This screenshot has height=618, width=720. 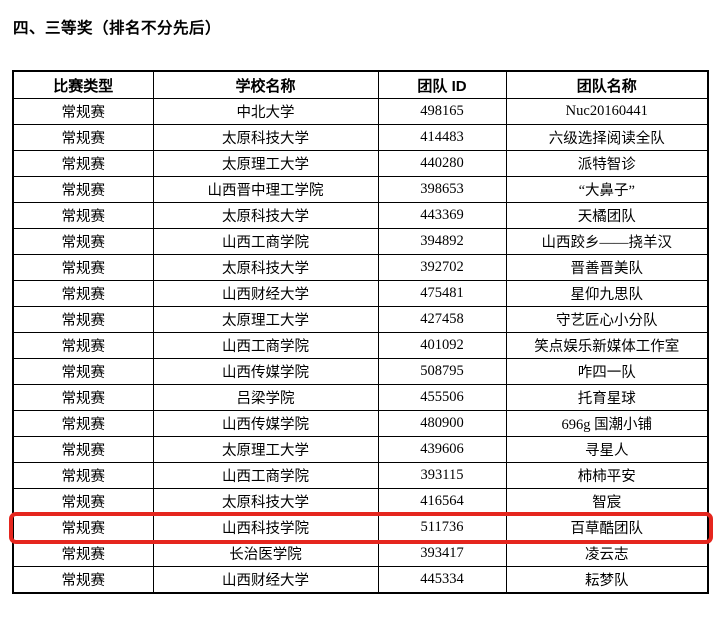 I want to click on table-row: 常规赛 山西科技学院 511736 百草酷团队, so click(x=360, y=527).